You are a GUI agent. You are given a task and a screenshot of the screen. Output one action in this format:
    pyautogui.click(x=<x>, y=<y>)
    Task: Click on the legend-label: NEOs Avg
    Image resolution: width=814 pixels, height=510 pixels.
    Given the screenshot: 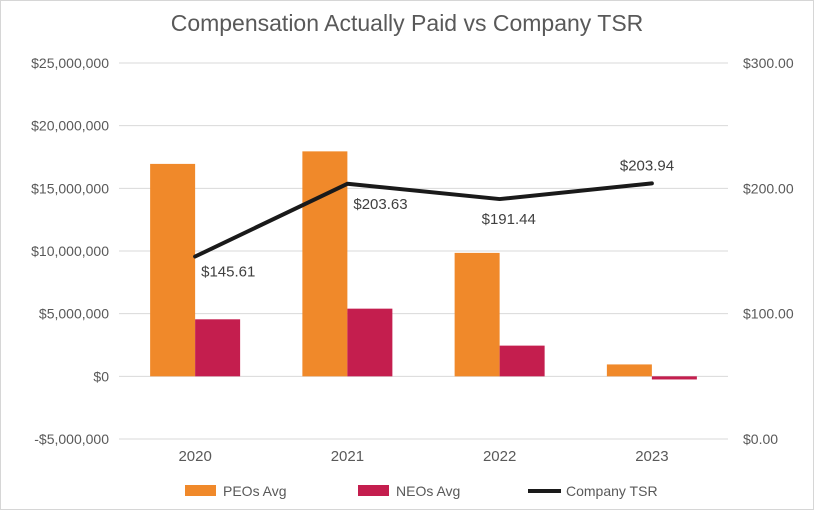 What is the action you would take?
    pyautogui.click(x=428, y=491)
    